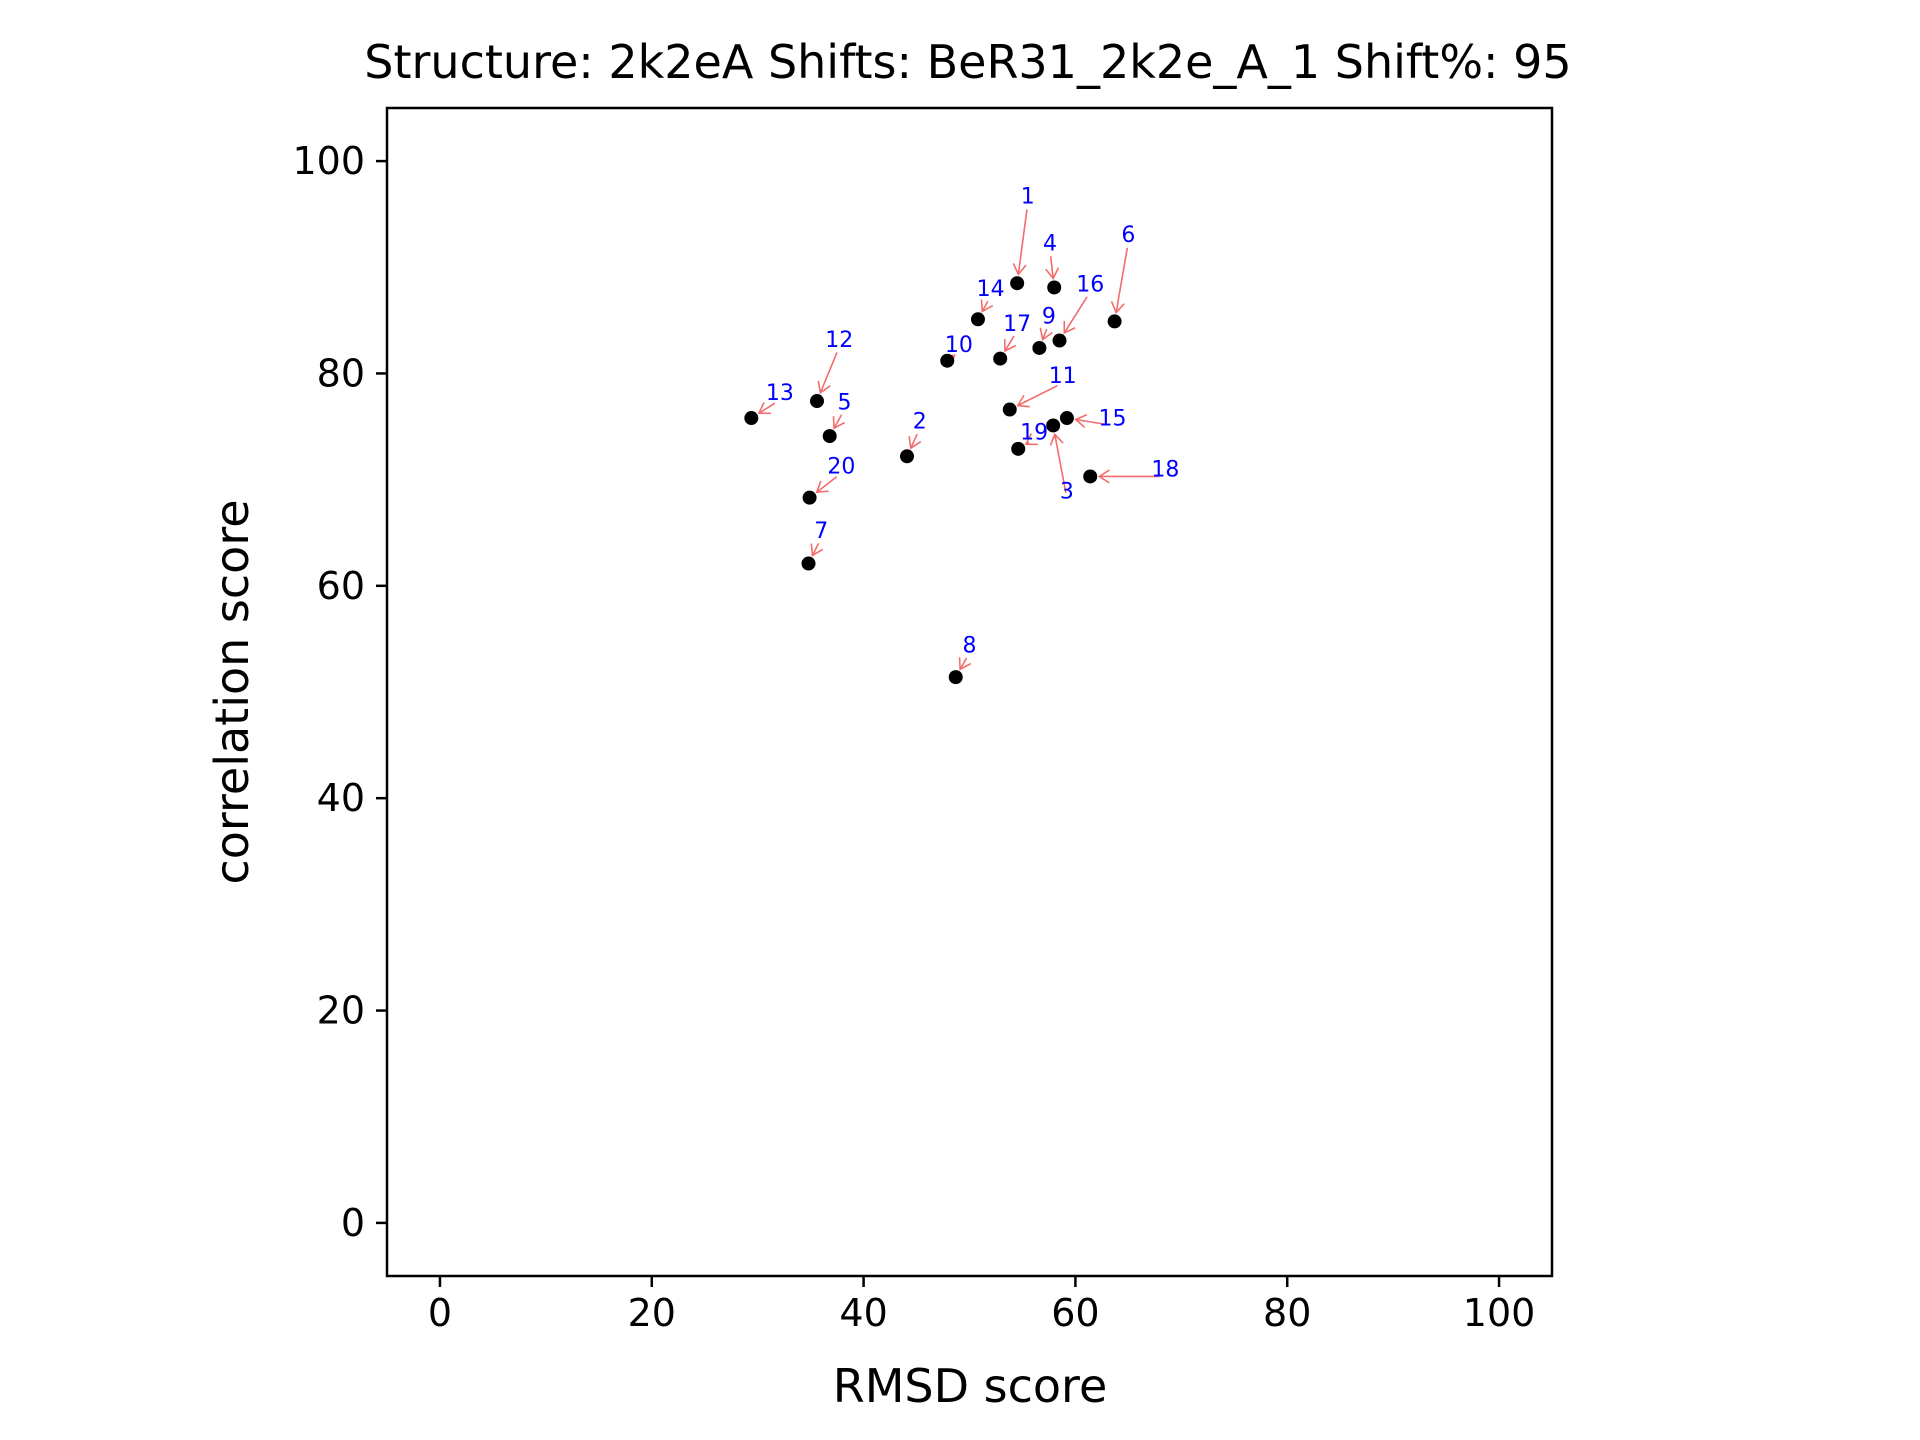 The width and height of the screenshot is (1920, 1440). What do you see at coordinates (1128, 235) in the screenshot?
I see `point-label-6: 6` at bounding box center [1128, 235].